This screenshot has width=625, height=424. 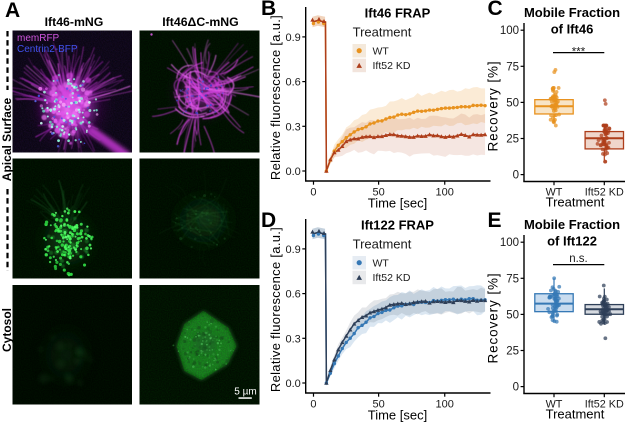 What do you see at coordinates (74, 22) in the screenshot?
I see `svg-text: Ift46-mNG` at bounding box center [74, 22].